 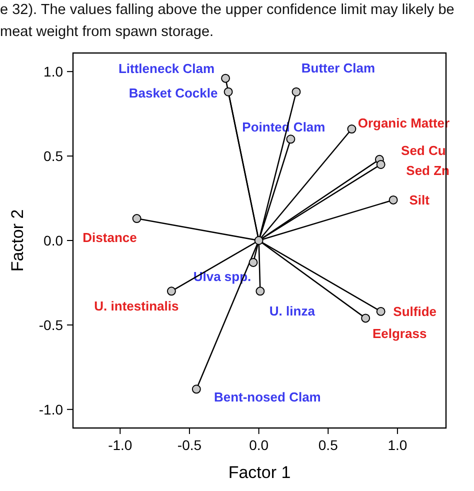 I want to click on annotation: Basket Cockle, so click(x=173, y=92).